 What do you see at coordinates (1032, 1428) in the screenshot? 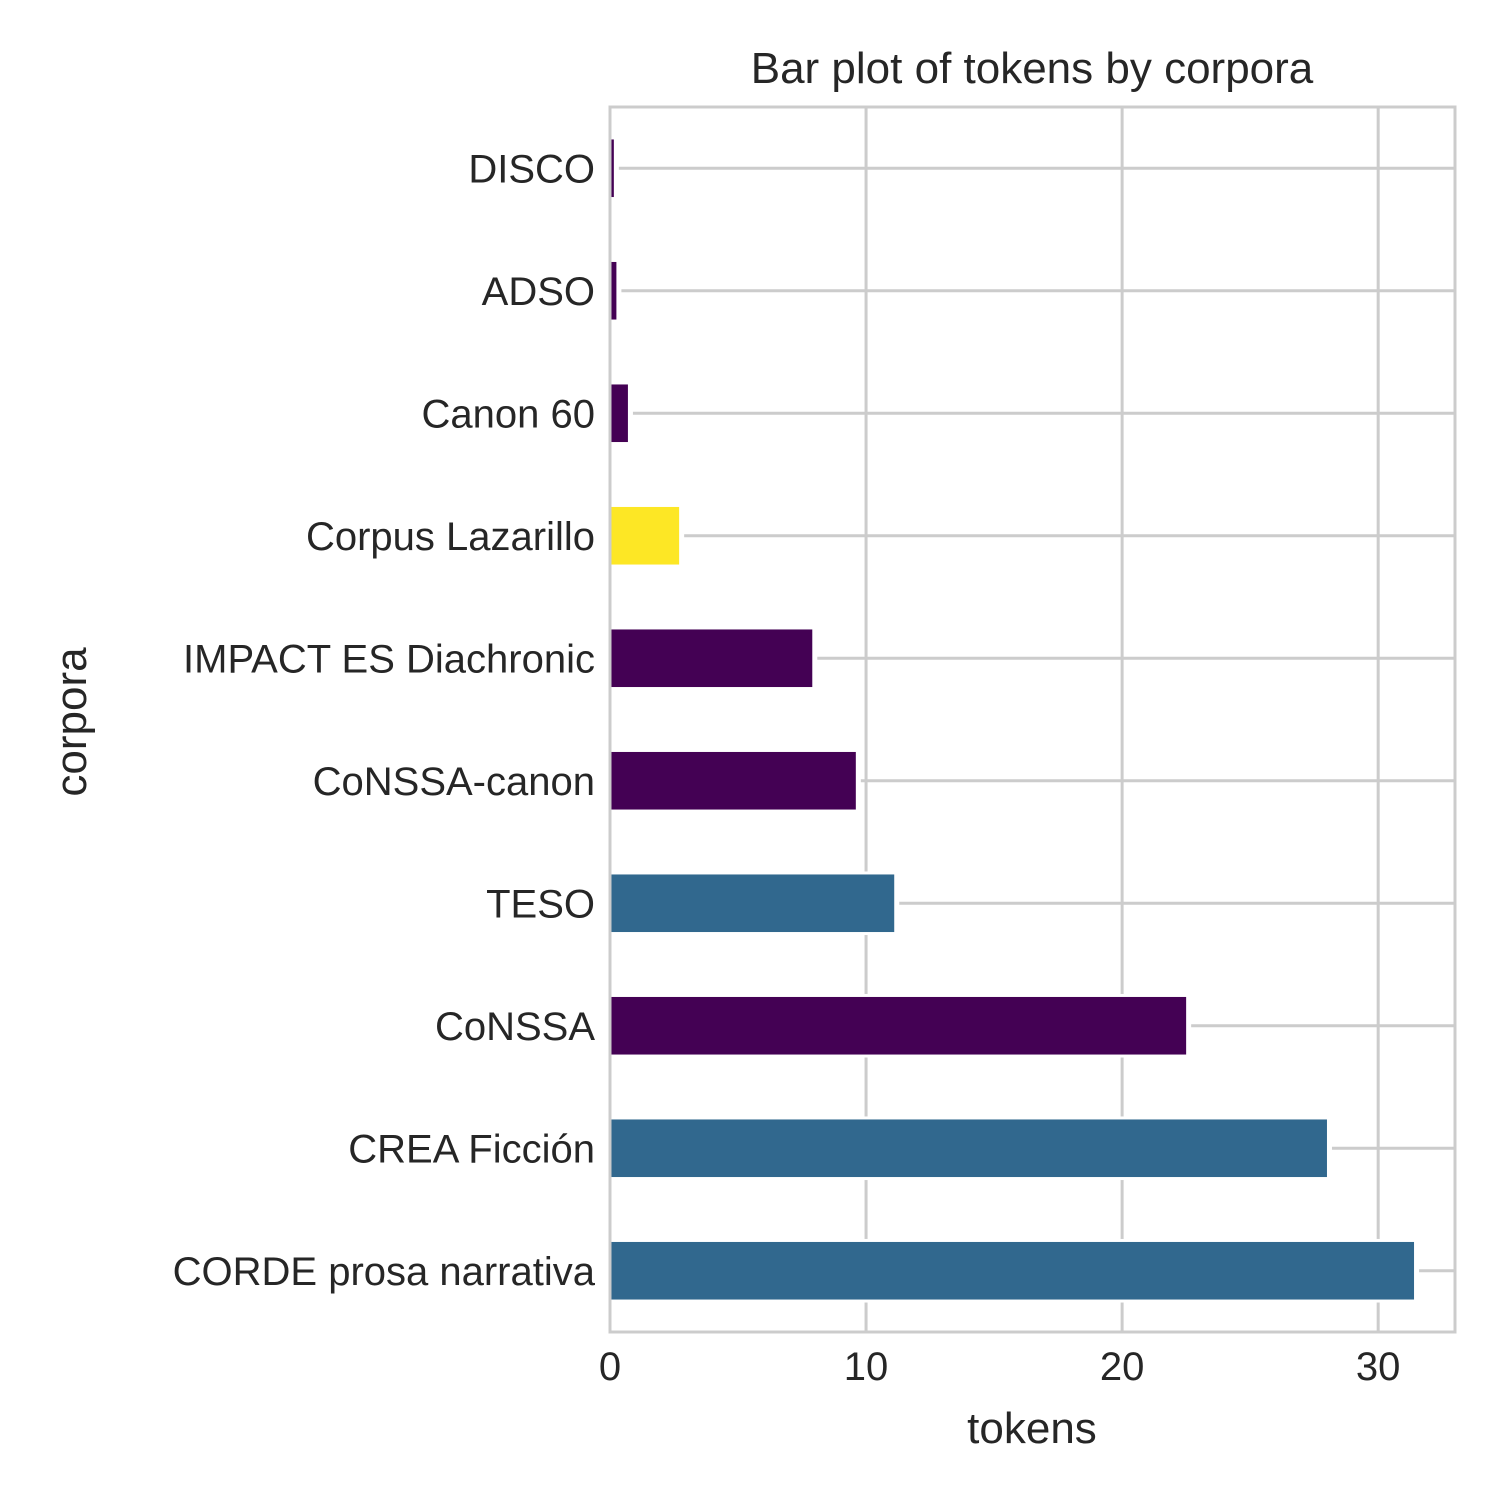
I see `x-axis-title: tokens` at bounding box center [1032, 1428].